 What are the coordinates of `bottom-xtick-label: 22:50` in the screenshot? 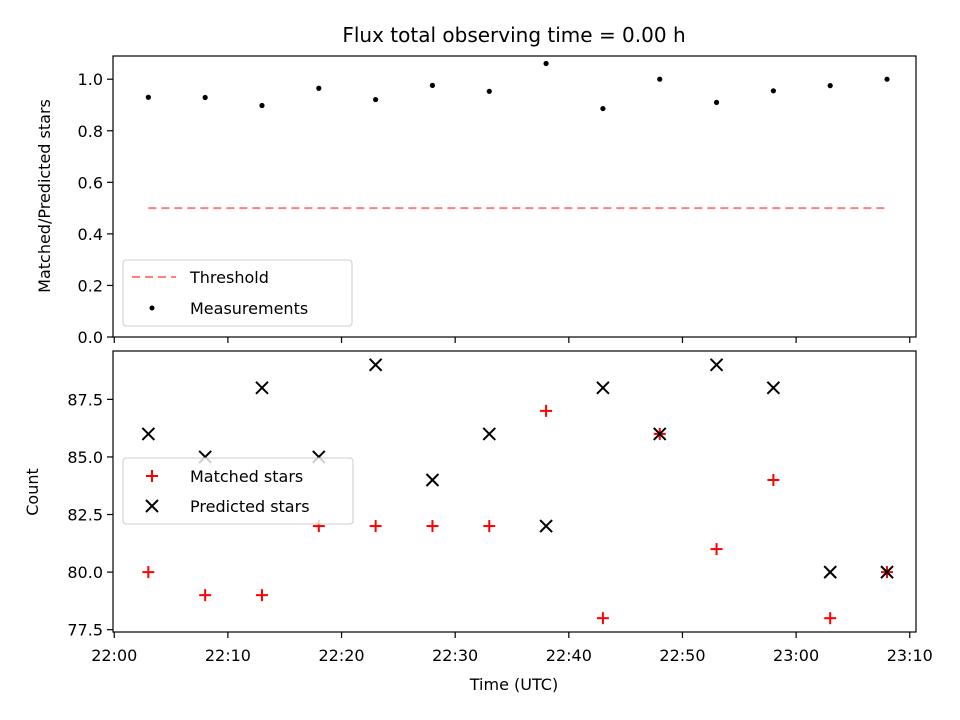 It's located at (682, 655).